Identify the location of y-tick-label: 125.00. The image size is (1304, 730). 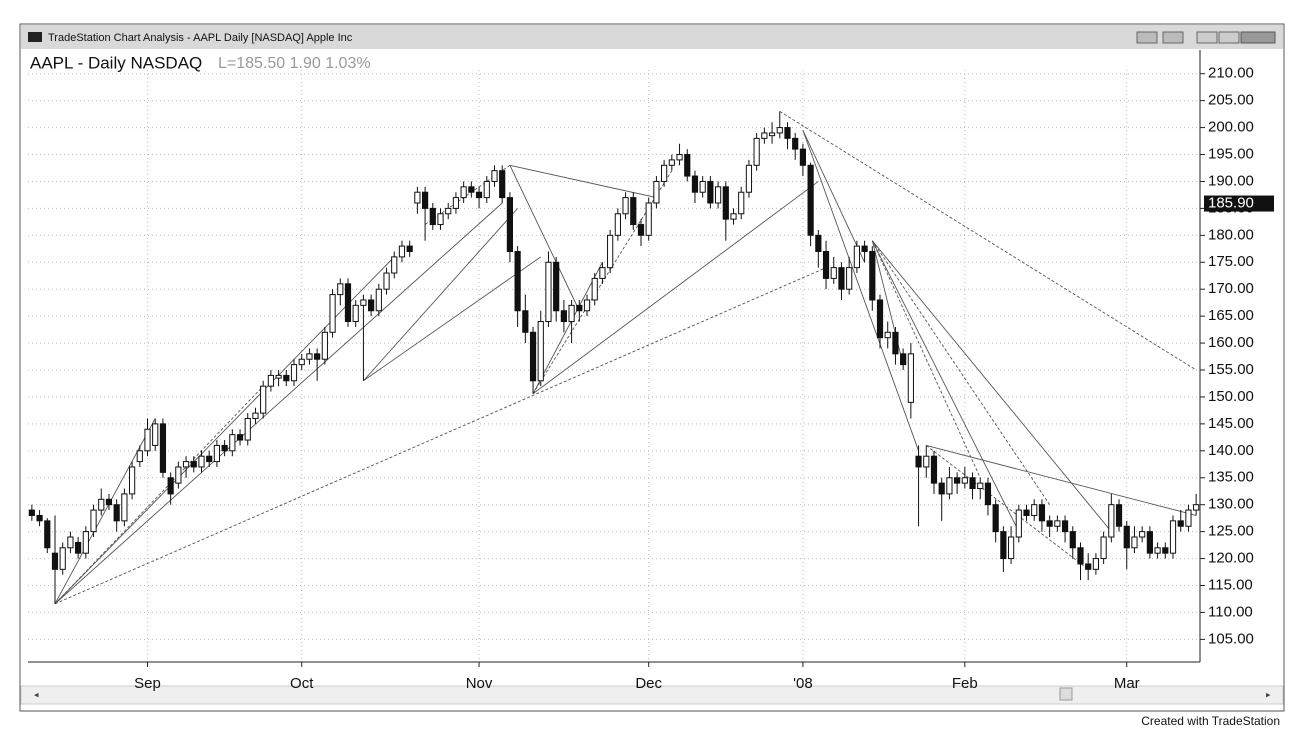
(1231, 531).